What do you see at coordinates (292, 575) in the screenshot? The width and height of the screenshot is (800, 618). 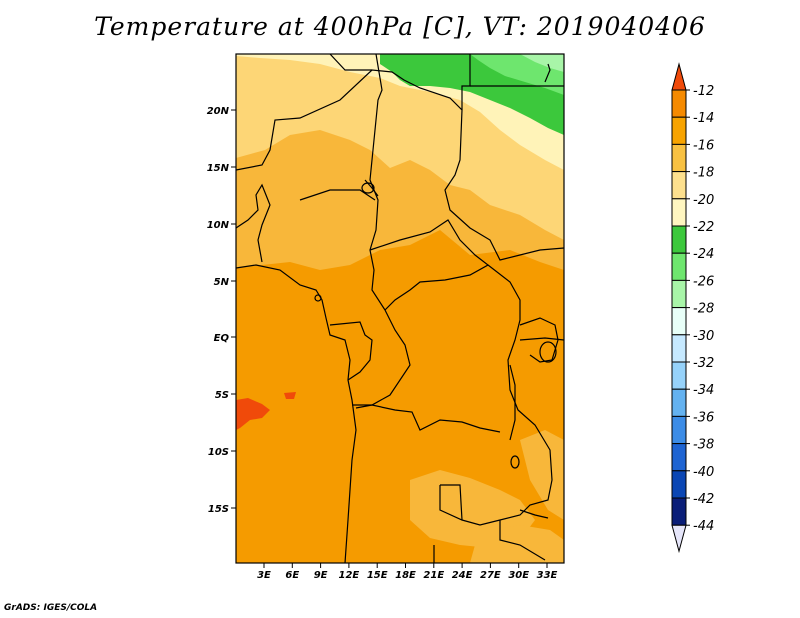 I see `lon-label: 6E` at bounding box center [292, 575].